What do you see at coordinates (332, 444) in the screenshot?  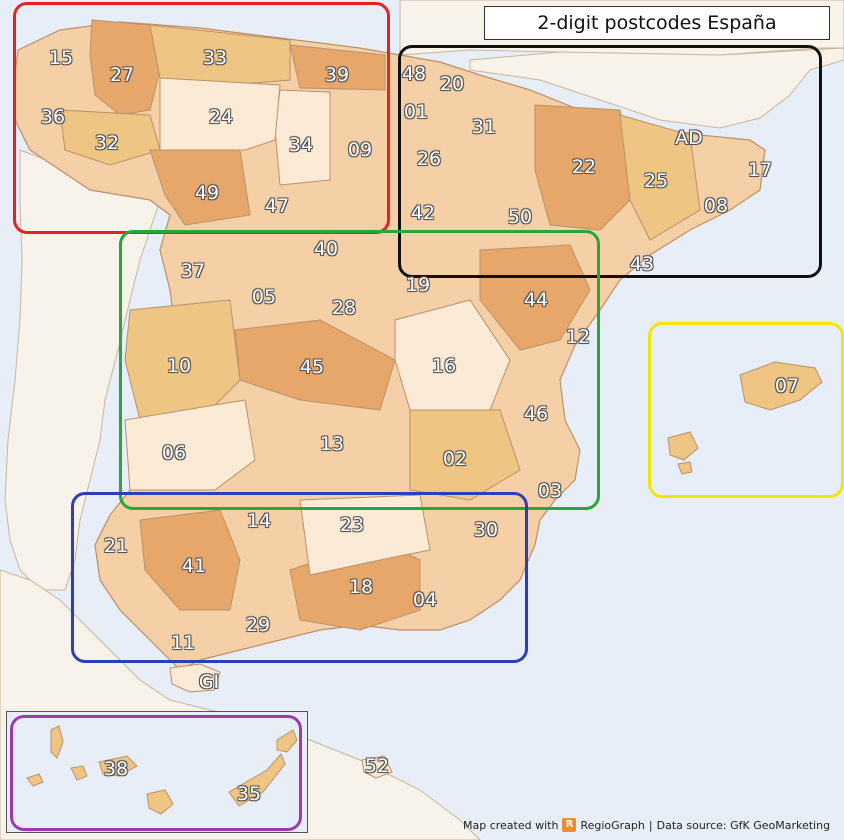 I see `postcode-label: 13` at bounding box center [332, 444].